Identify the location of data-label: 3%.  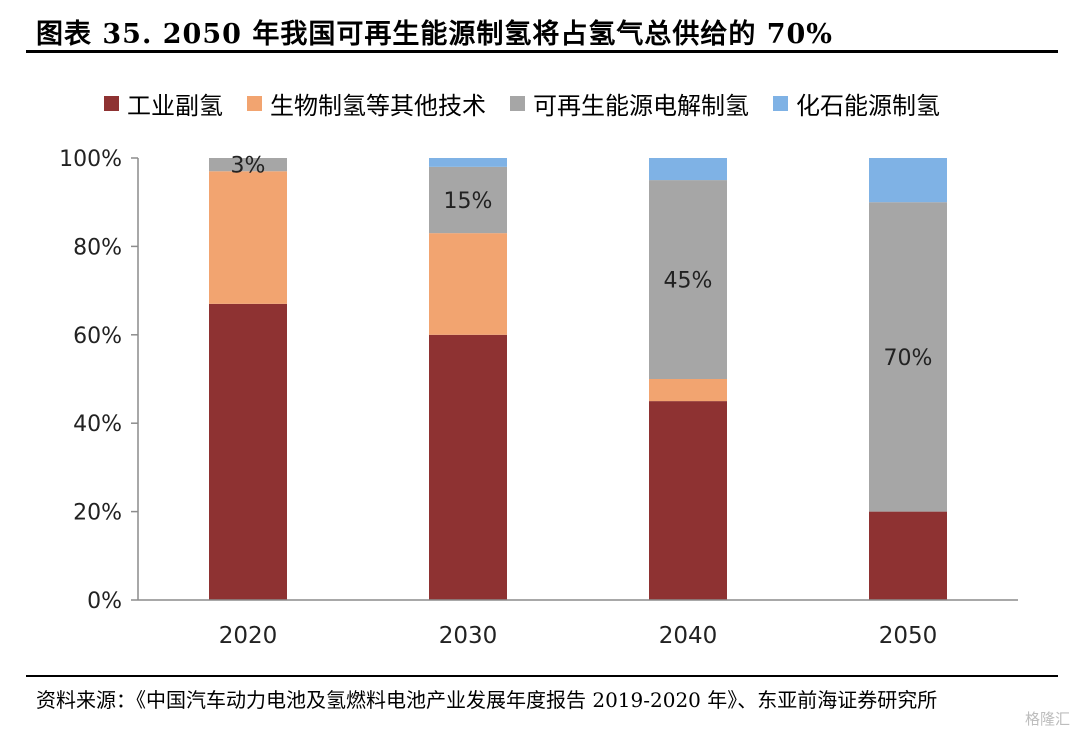
(248, 166).